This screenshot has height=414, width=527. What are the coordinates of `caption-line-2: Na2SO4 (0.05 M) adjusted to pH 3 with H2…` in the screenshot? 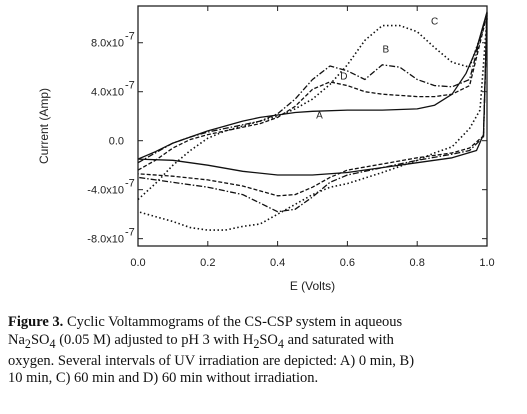 It's located at (266, 342).